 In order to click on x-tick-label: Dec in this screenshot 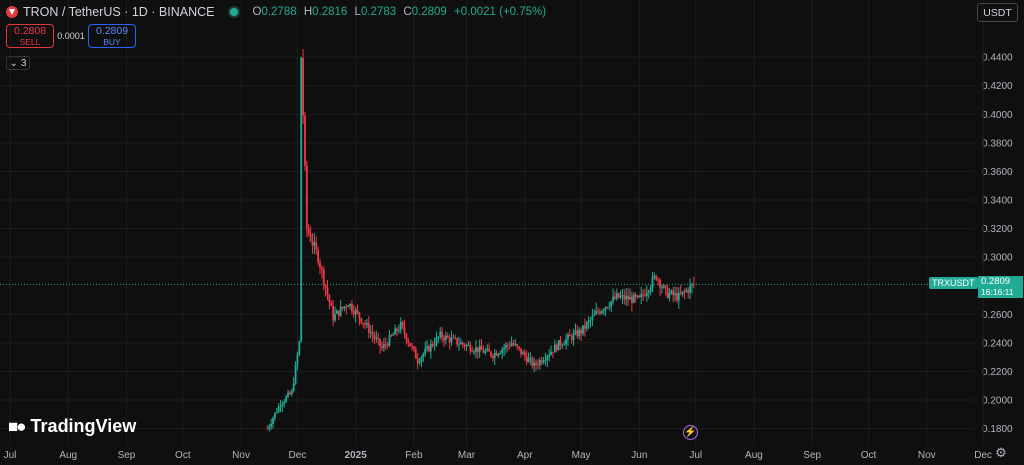, I will do `click(983, 455)`.